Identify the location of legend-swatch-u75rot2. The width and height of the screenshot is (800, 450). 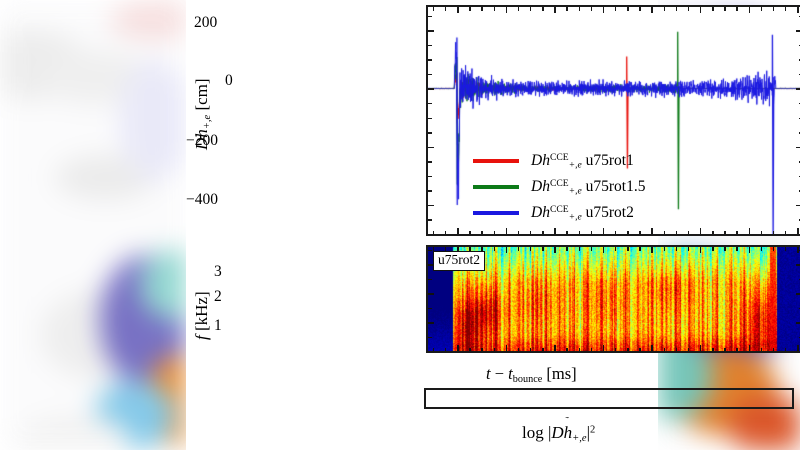
(496, 213).